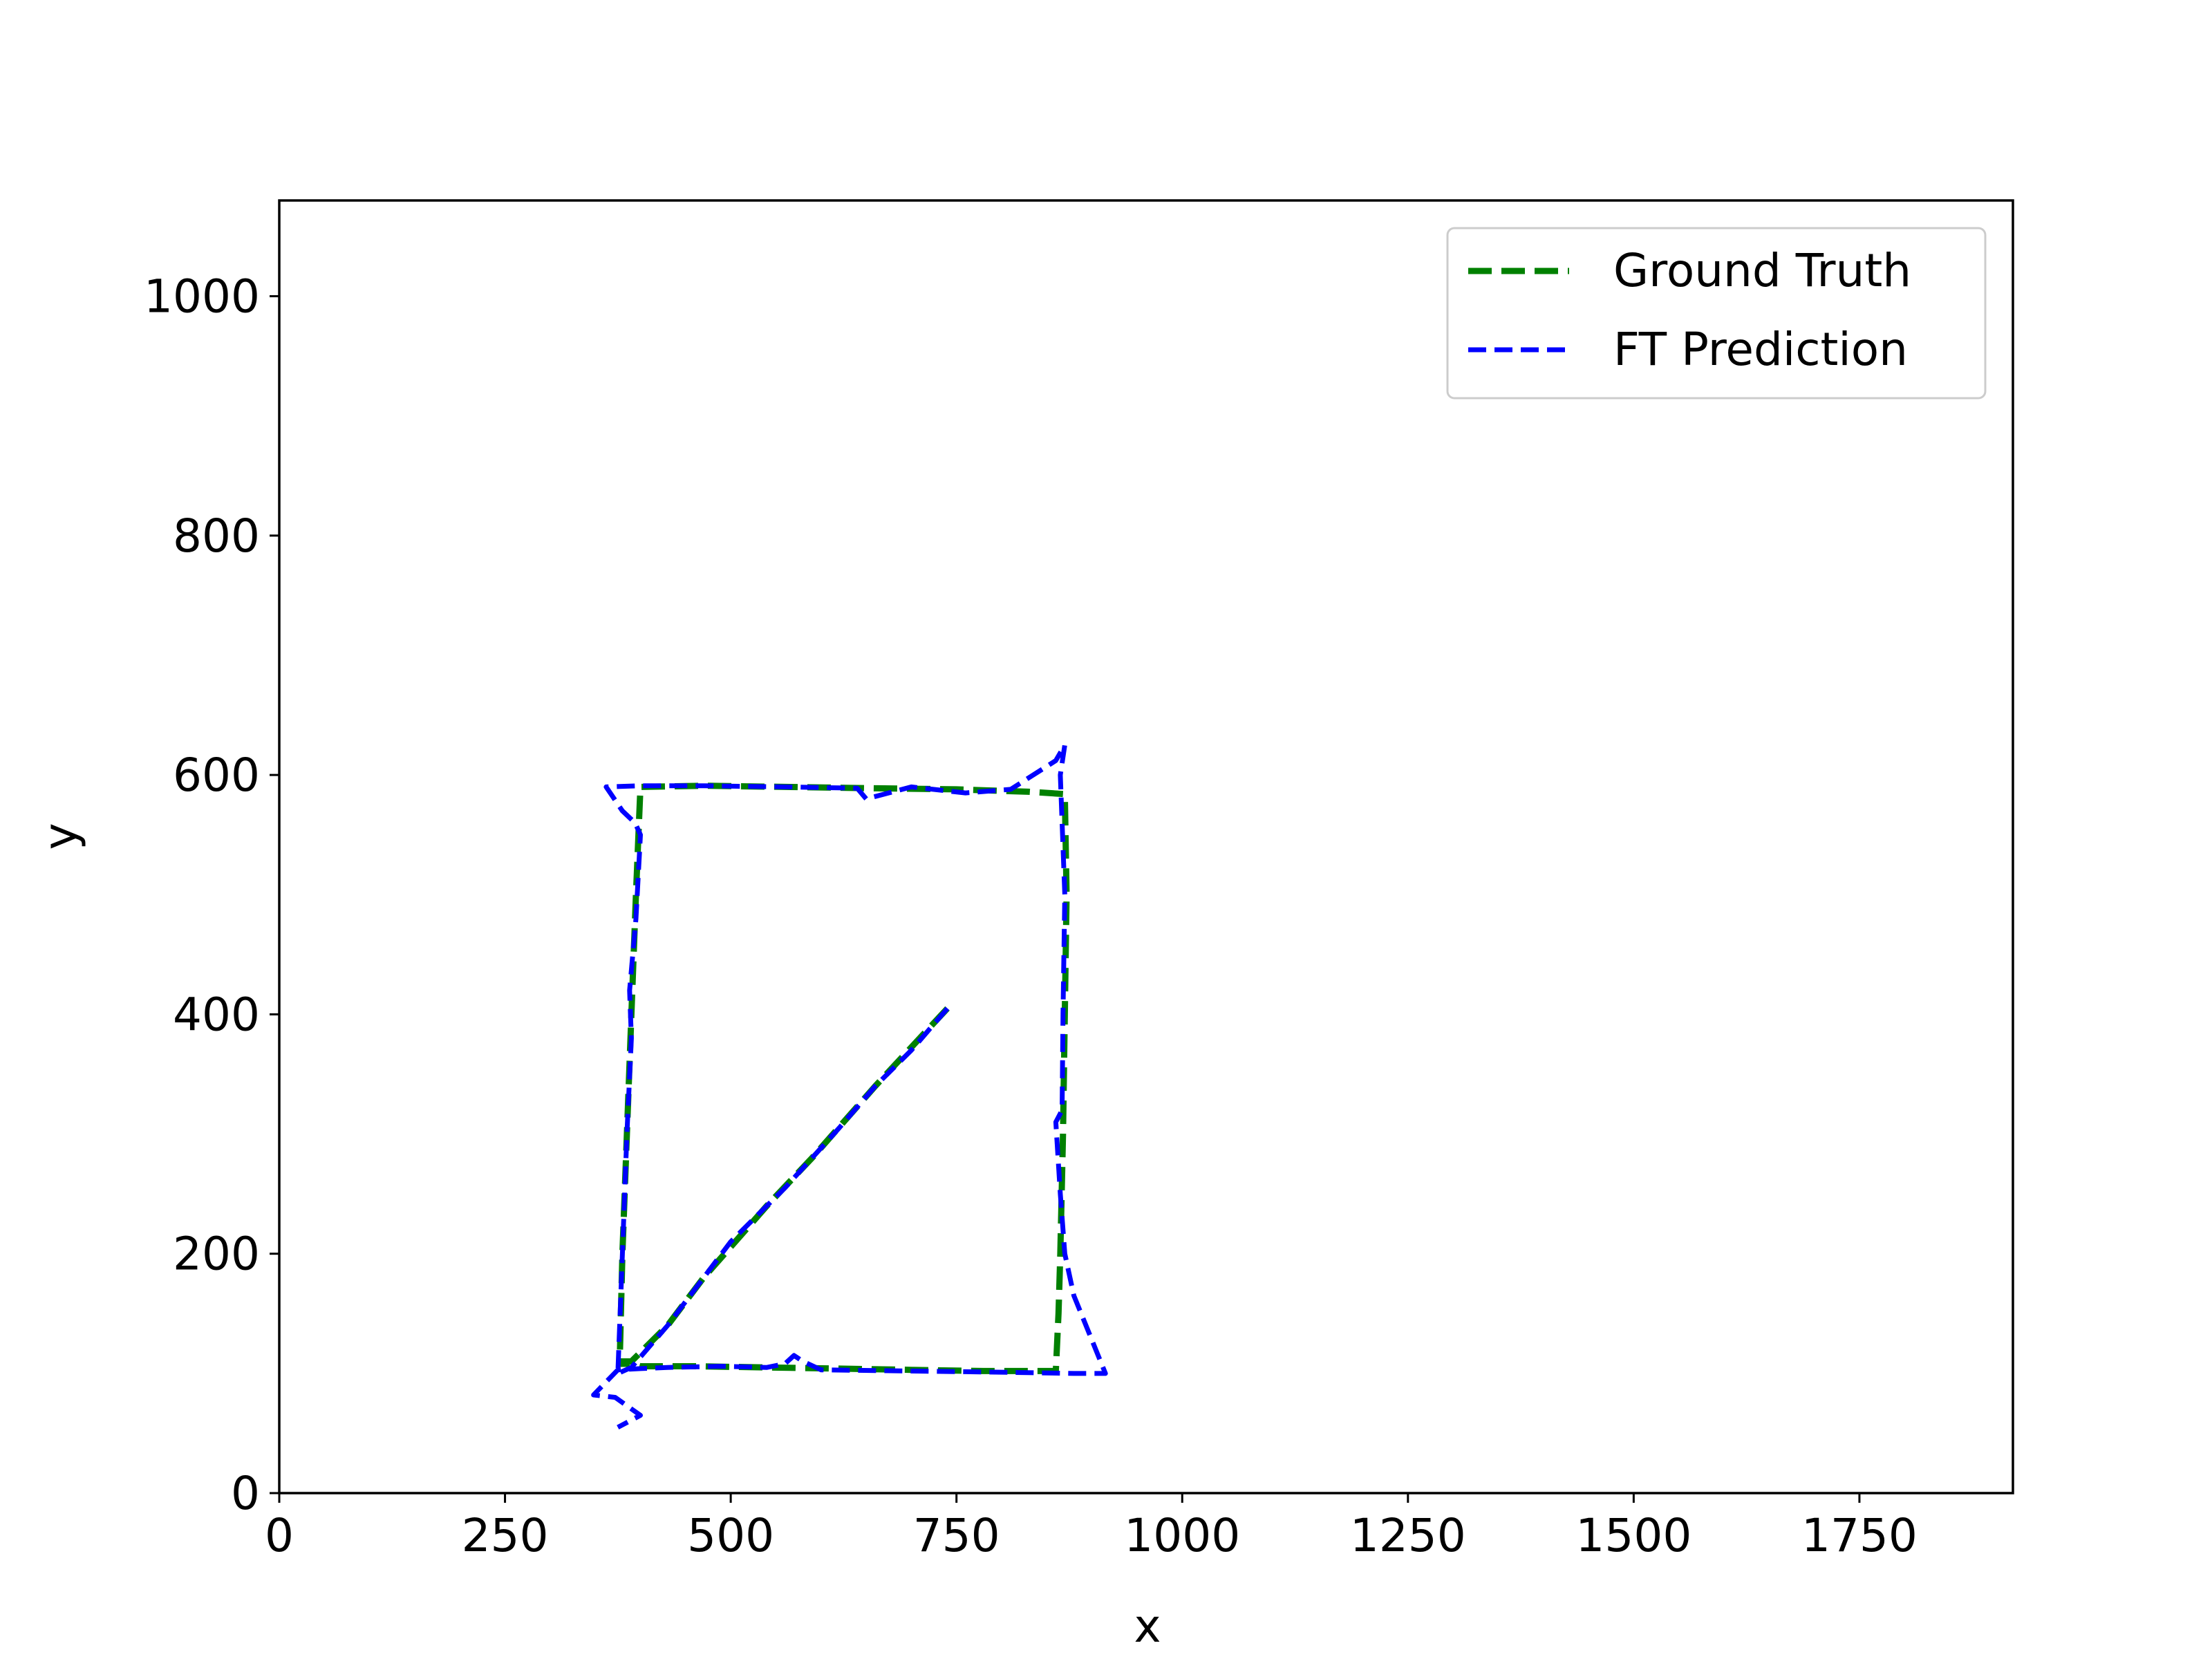 The image size is (2212, 1659). What do you see at coordinates (1633, 1535) in the screenshot?
I see `x-tick-label: 1500` at bounding box center [1633, 1535].